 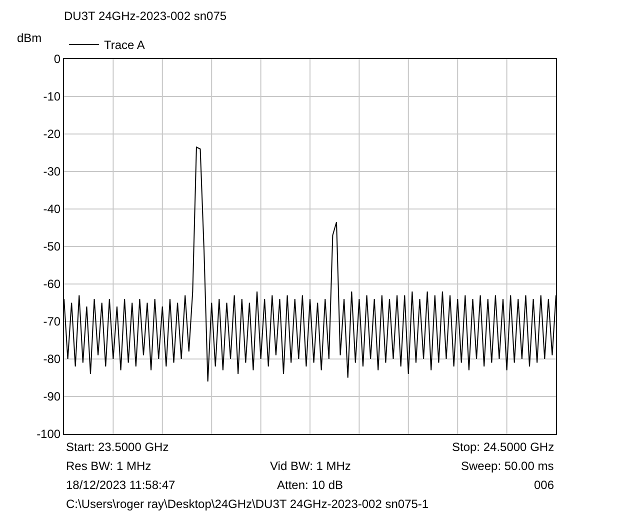 What do you see at coordinates (124, 45) in the screenshot?
I see `legend-label: Trace A` at bounding box center [124, 45].